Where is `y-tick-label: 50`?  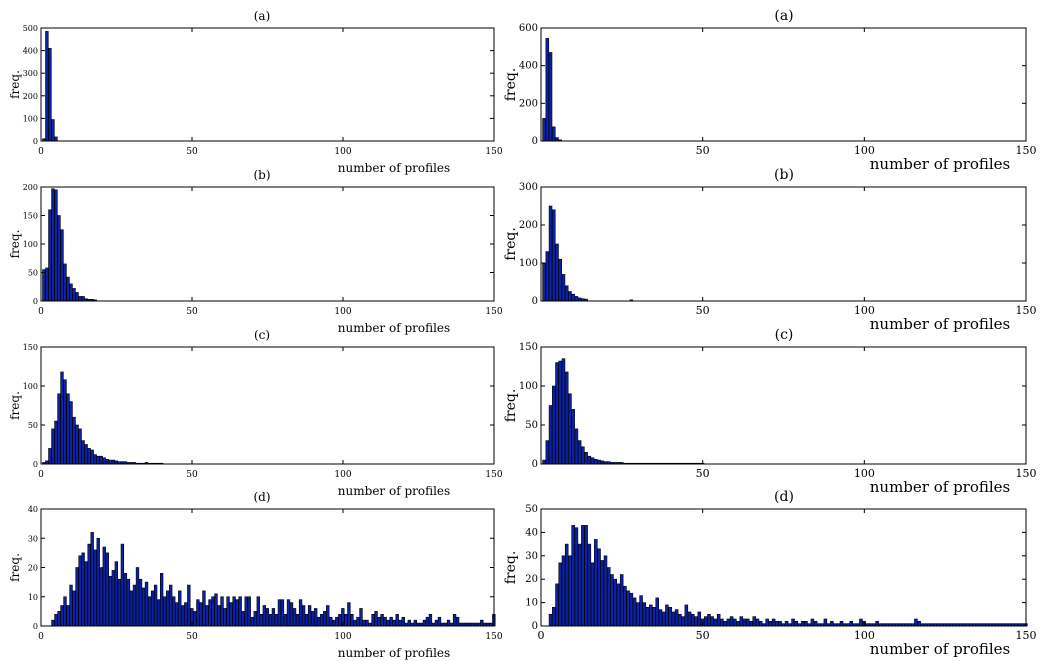 y-tick-label: 50 is located at coordinates (33, 425).